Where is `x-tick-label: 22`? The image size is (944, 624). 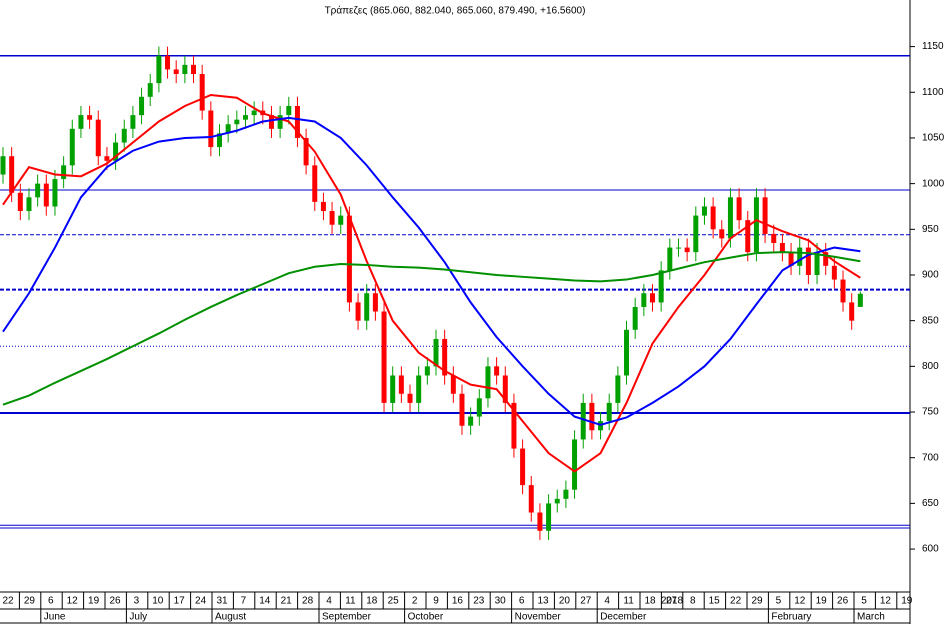 x-tick-label: 22 is located at coordinates (8, 601).